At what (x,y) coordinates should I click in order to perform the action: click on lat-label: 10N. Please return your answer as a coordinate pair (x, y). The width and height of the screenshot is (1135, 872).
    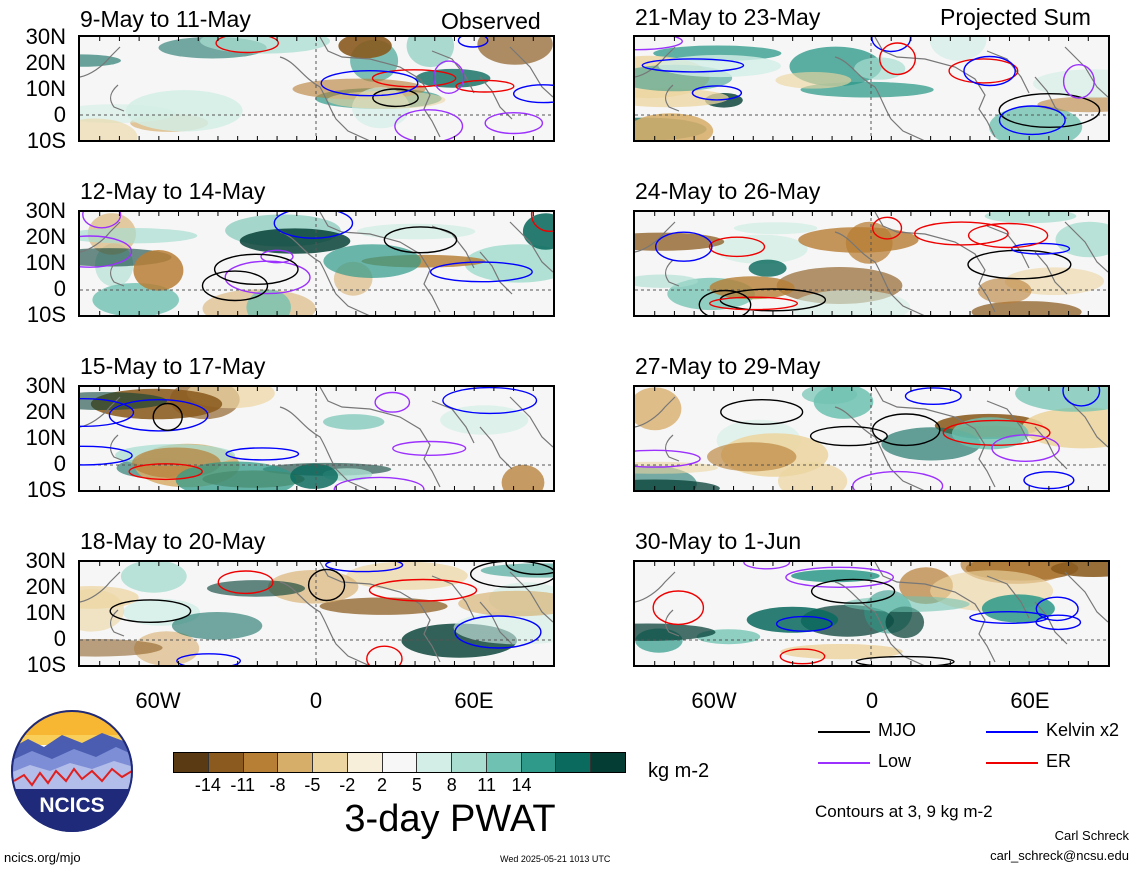
    Looking at the image, I should click on (45, 437).